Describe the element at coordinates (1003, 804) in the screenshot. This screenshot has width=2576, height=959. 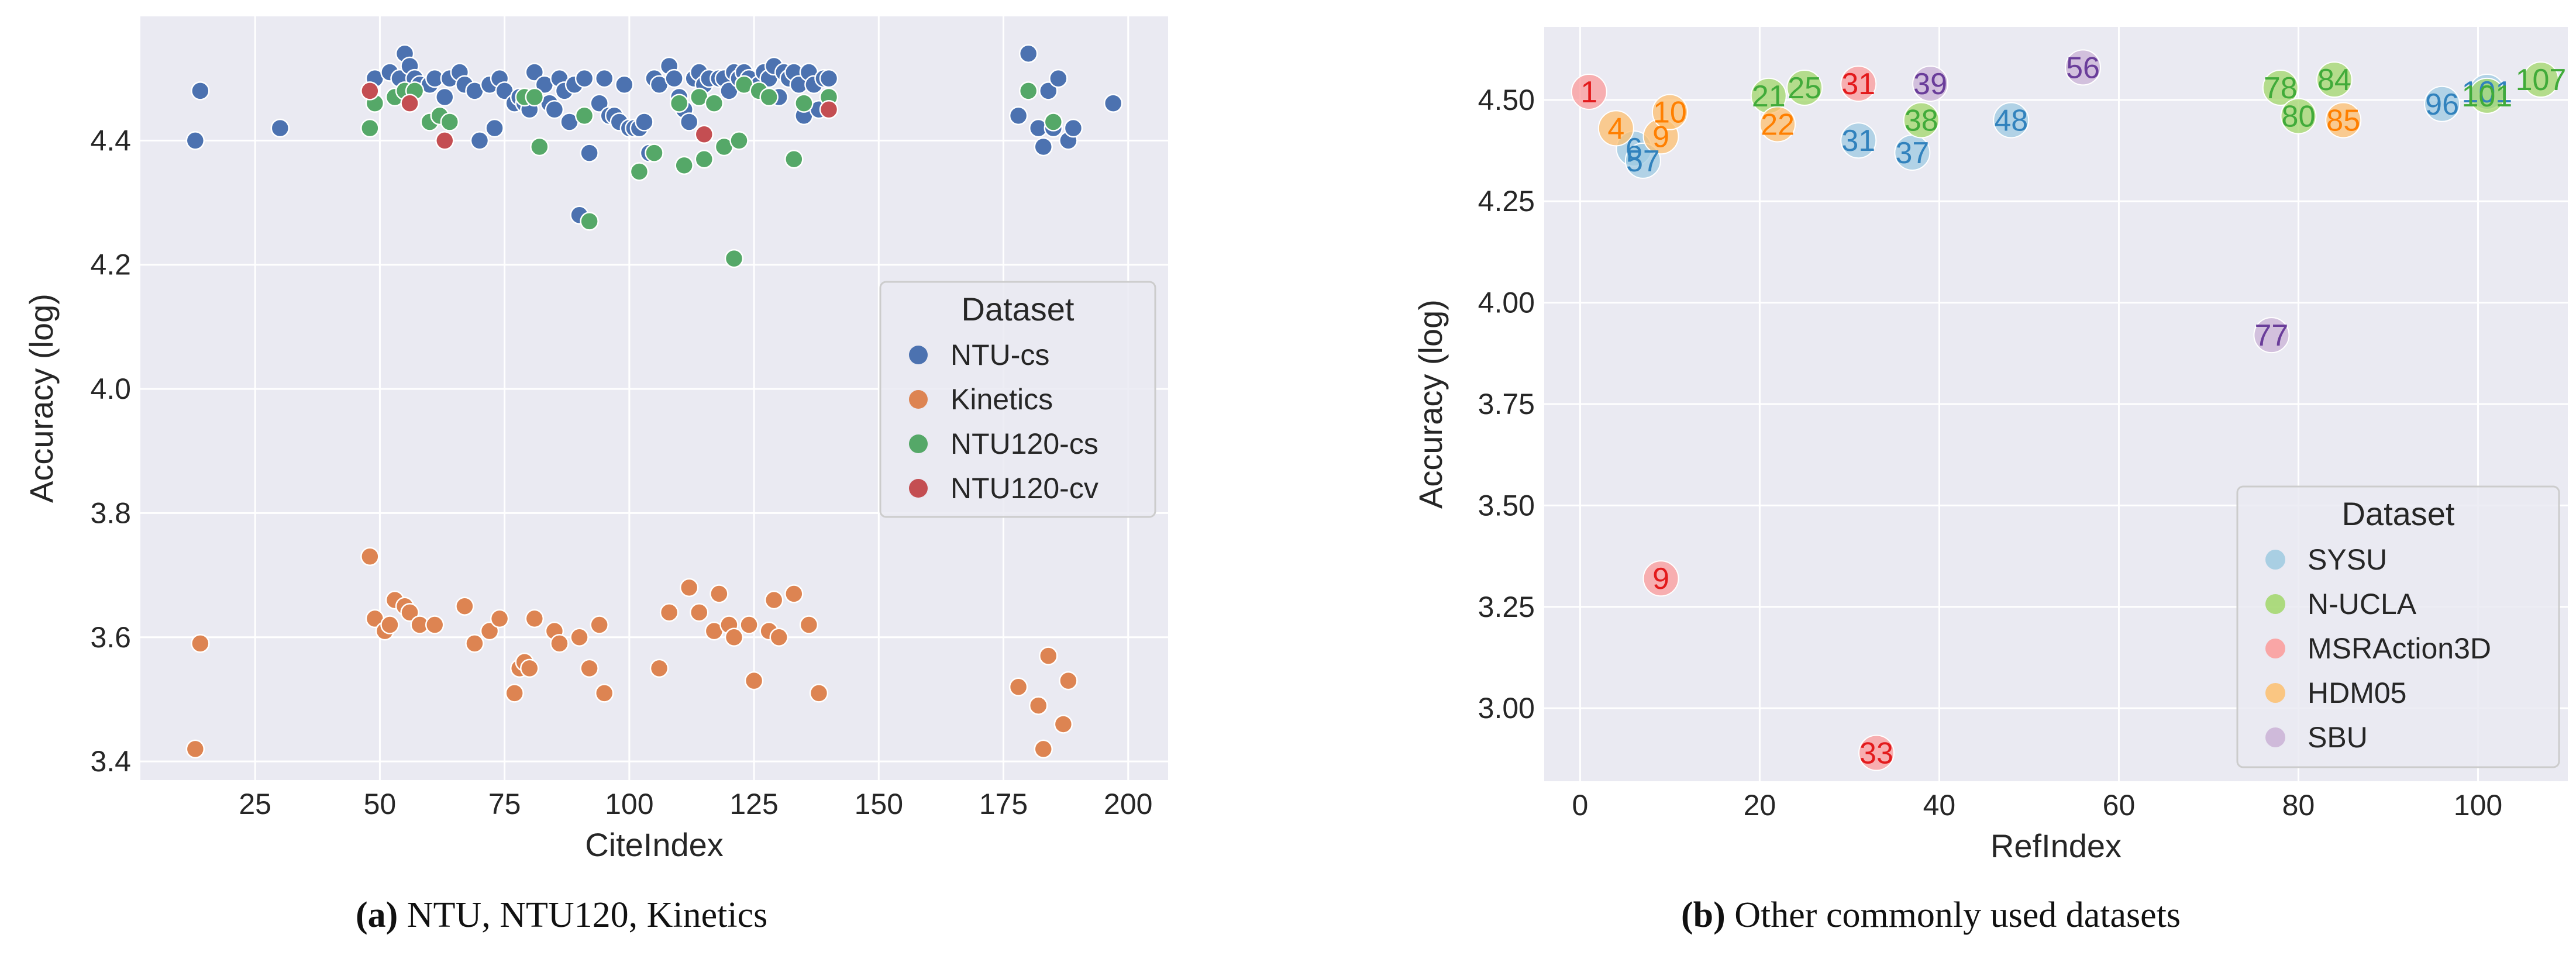
I see `a-x-tick-label: 175` at that location.